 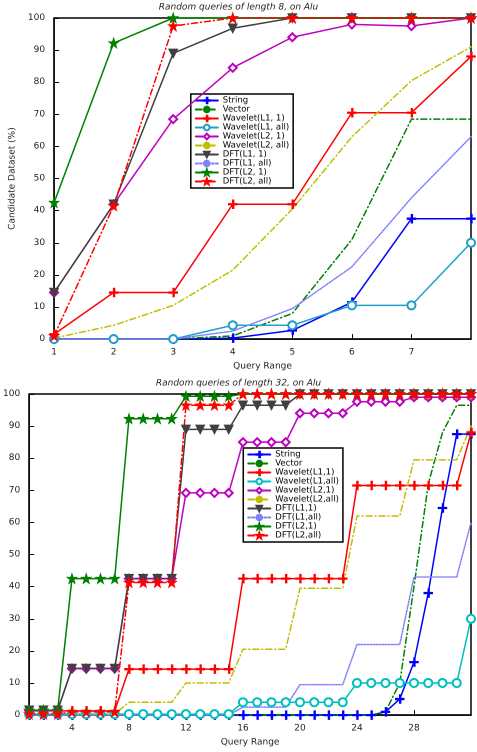 What do you see at coordinates (243, 729) in the screenshot?
I see `x-tick-label: 16` at bounding box center [243, 729].